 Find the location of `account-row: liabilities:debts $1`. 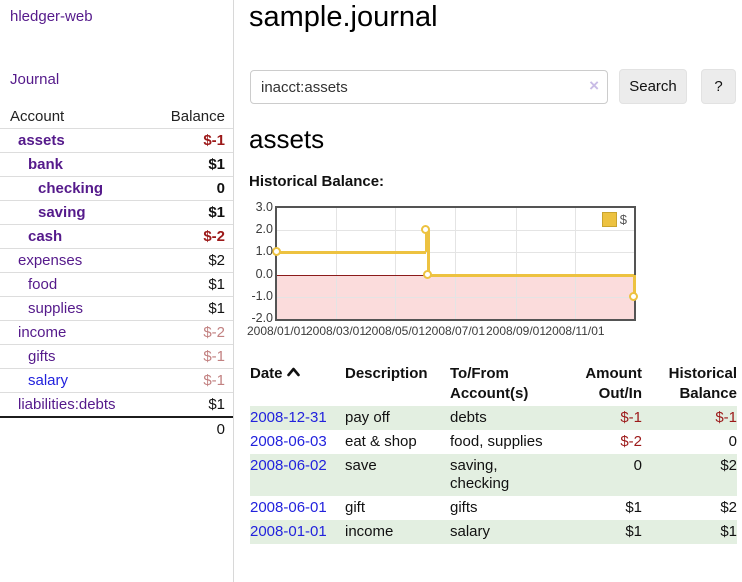

account-row: liabilities:debts $1 is located at coordinates (116, 405).